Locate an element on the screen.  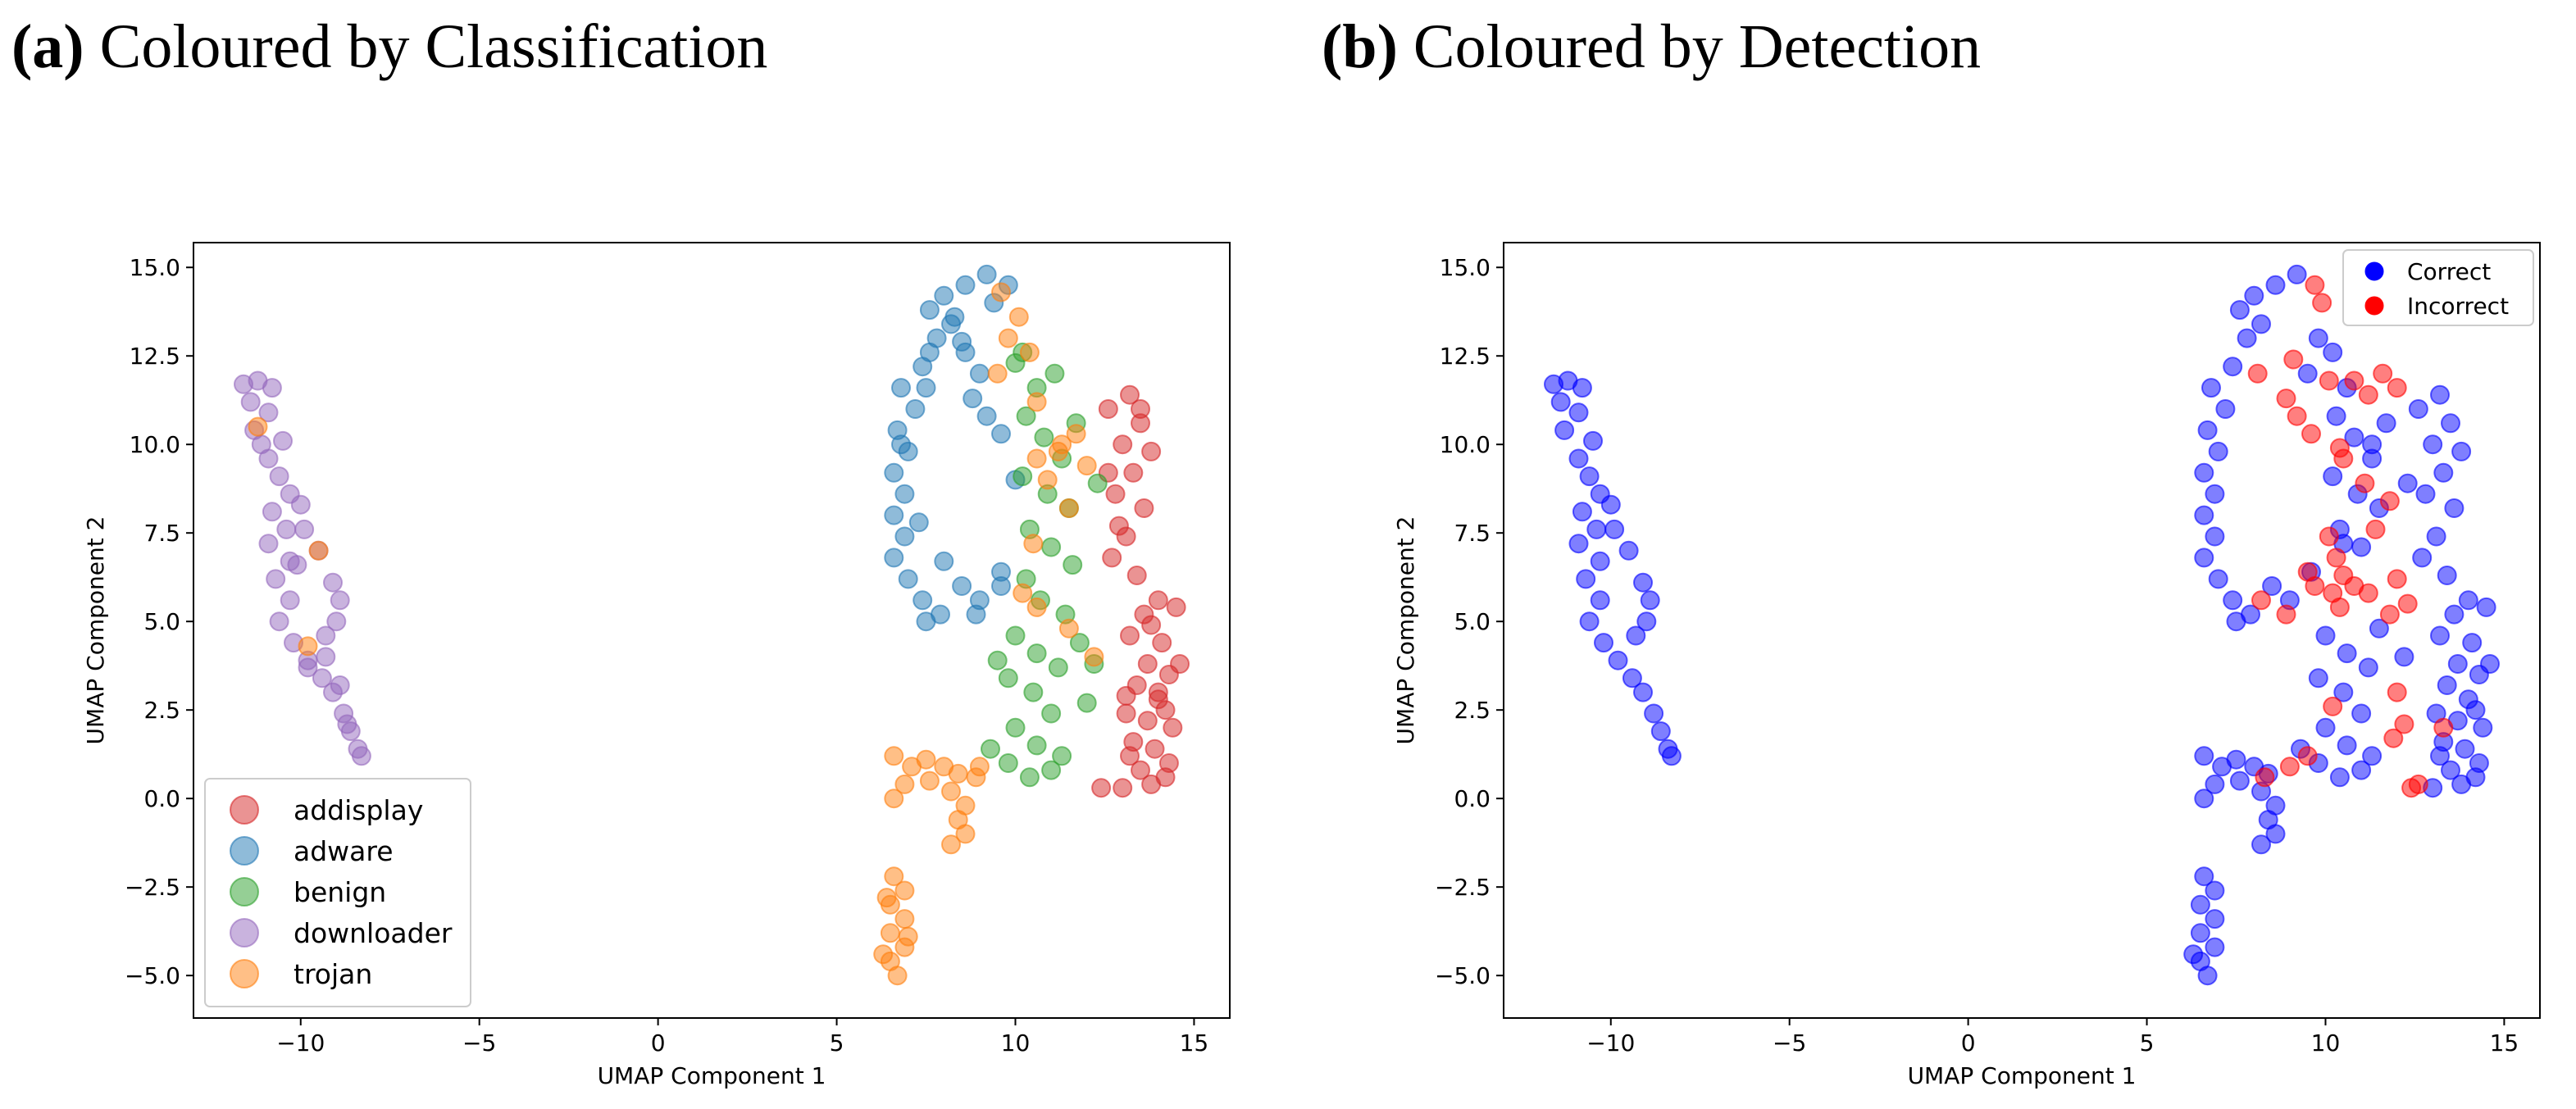
legend-label: benign is located at coordinates (340, 892).